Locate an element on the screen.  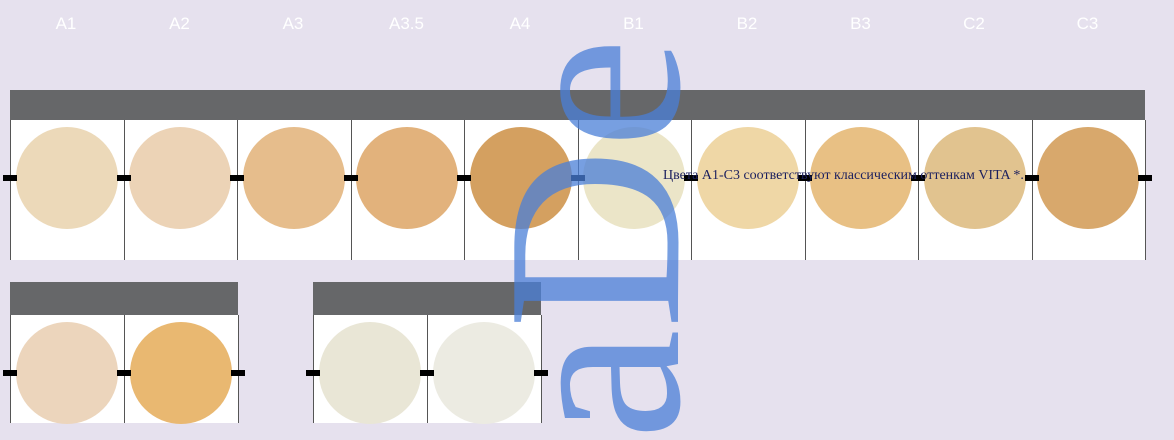
shade-label: A3.5 is located at coordinates (406, 23).